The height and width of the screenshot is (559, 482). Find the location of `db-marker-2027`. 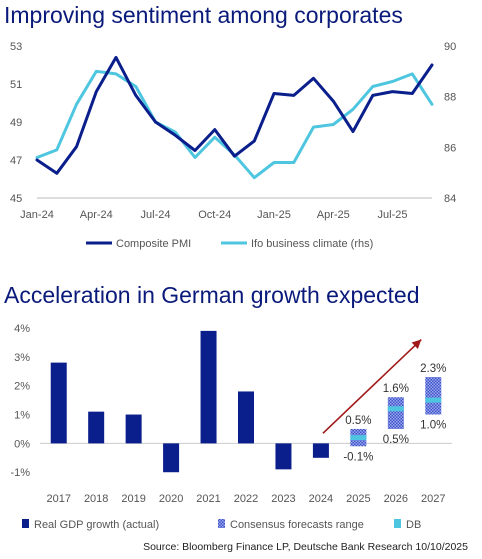

db-marker-2027 is located at coordinates (433, 400).